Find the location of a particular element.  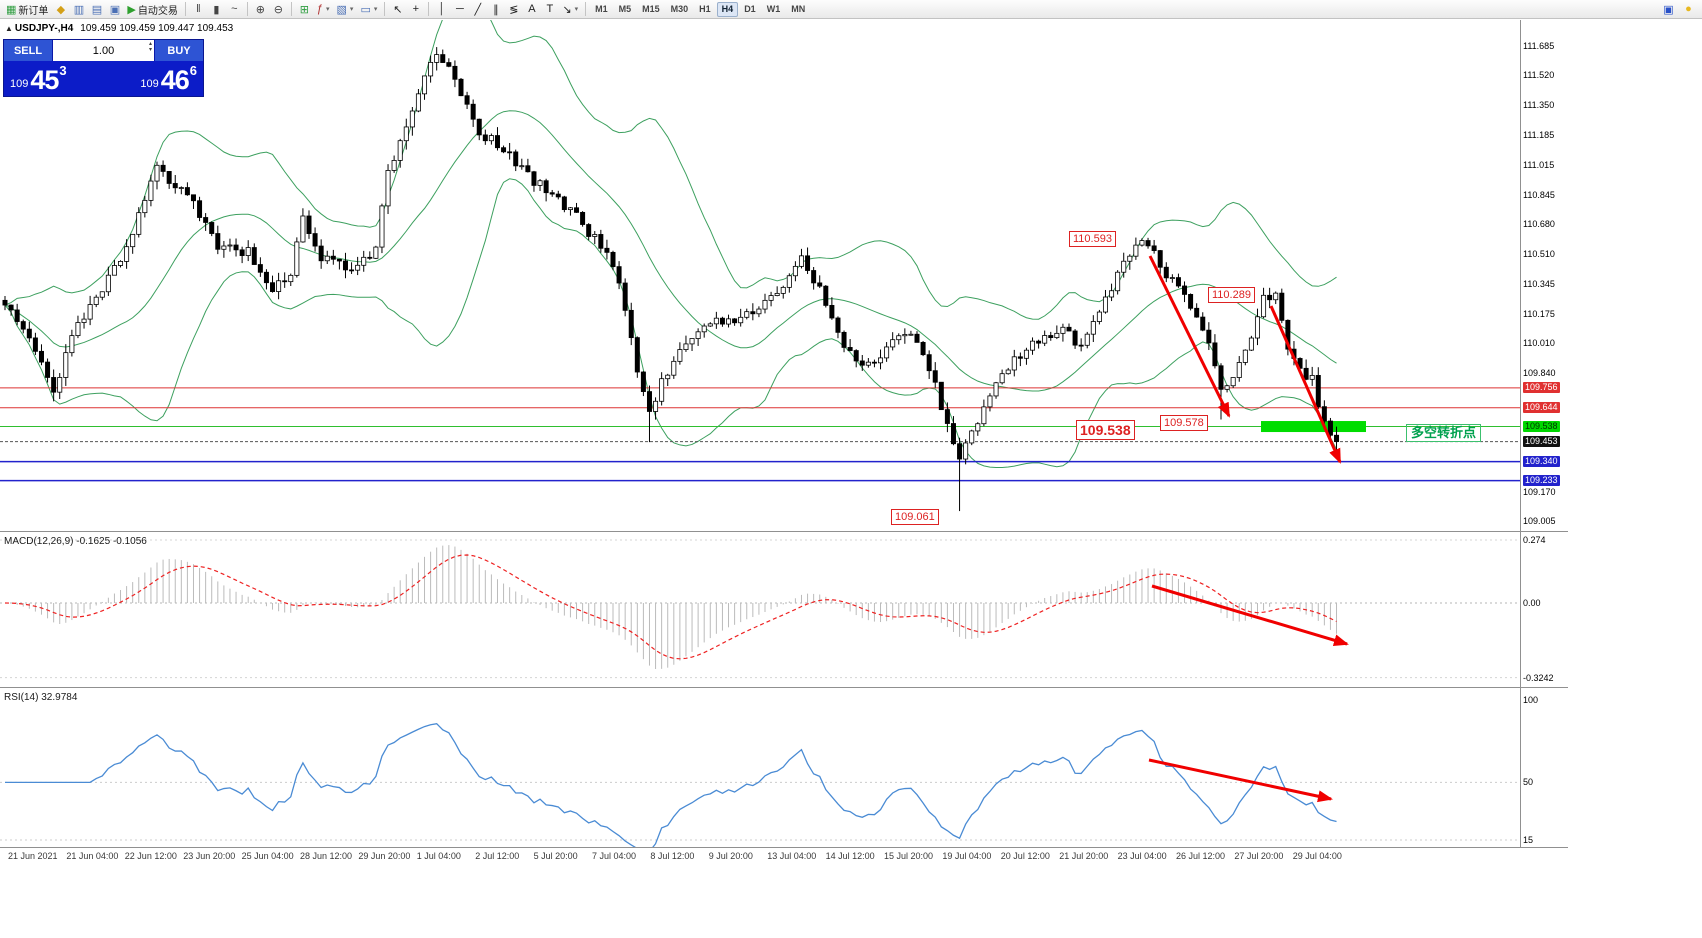

autotrading-button-label: 自动交易 is located at coordinates (157, 11).